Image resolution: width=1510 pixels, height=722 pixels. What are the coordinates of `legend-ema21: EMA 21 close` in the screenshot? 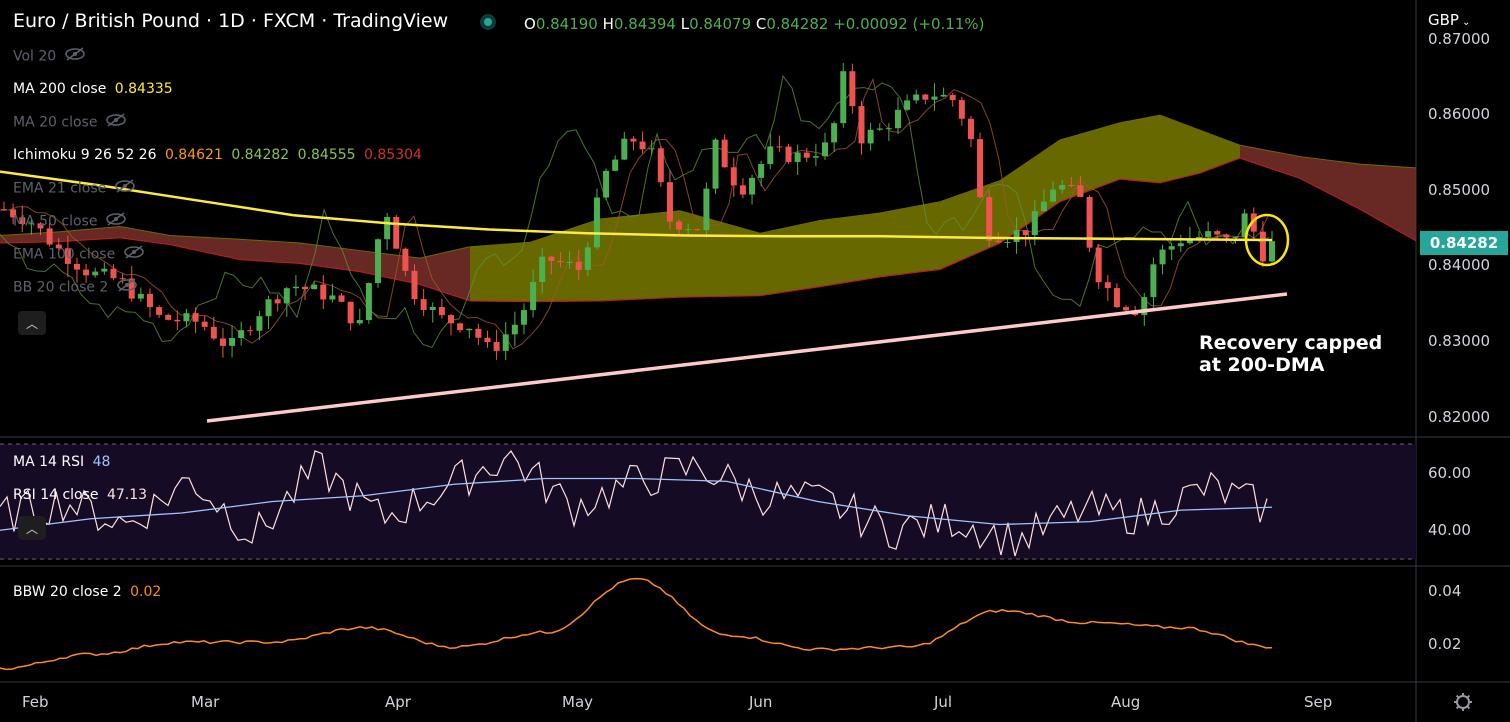 It's located at (74, 188).